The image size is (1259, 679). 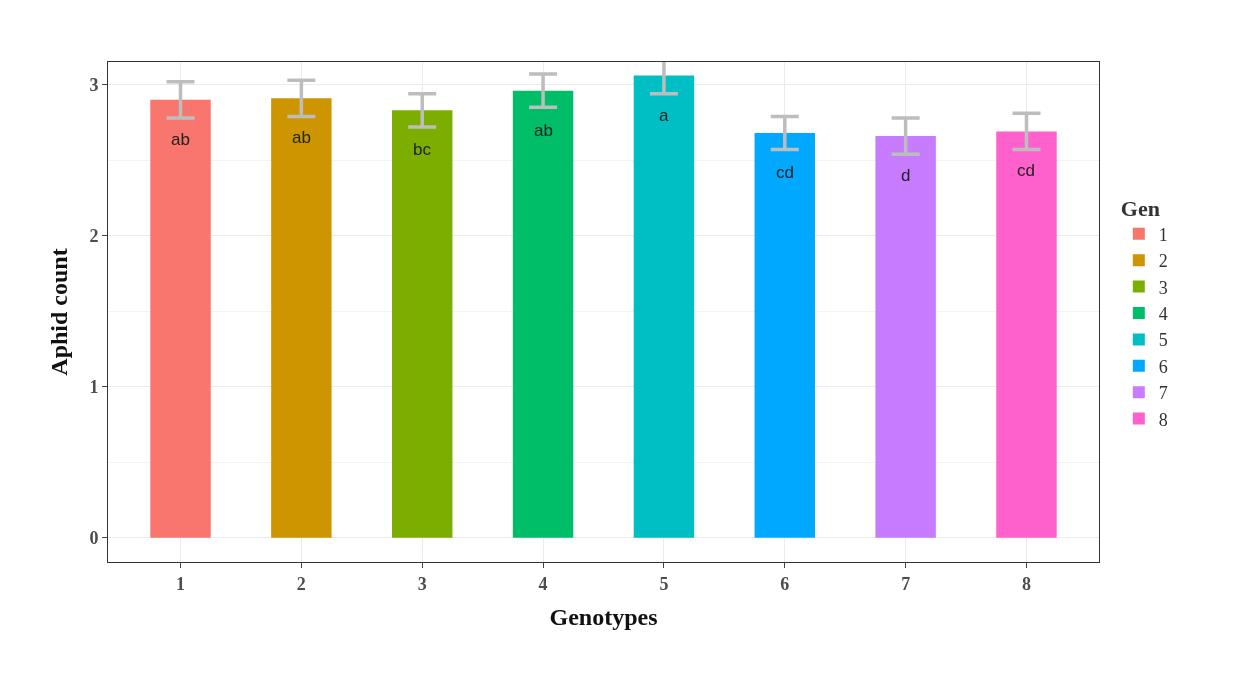 What do you see at coordinates (543, 583) in the screenshot?
I see `x-tick-label: 4` at bounding box center [543, 583].